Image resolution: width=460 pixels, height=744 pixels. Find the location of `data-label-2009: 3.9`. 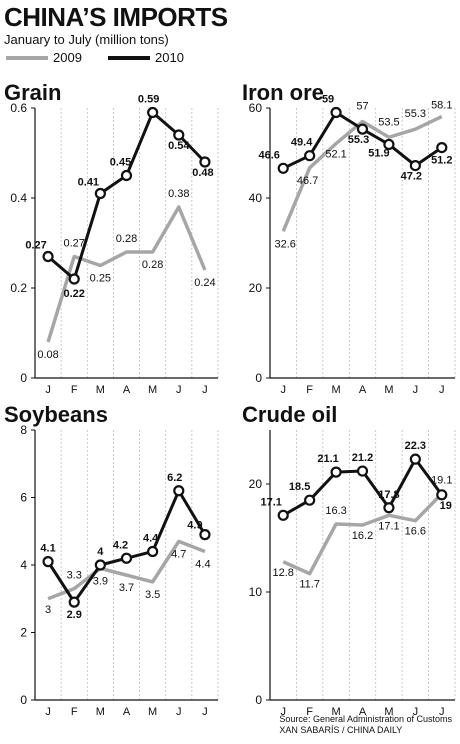

data-label-2009: 3.9 is located at coordinates (100, 581).